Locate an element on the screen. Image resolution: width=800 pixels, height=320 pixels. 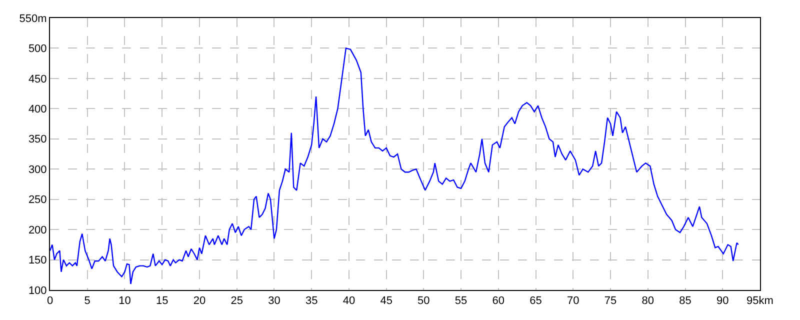
x-tick-label: 35 is located at coordinates (311, 301).